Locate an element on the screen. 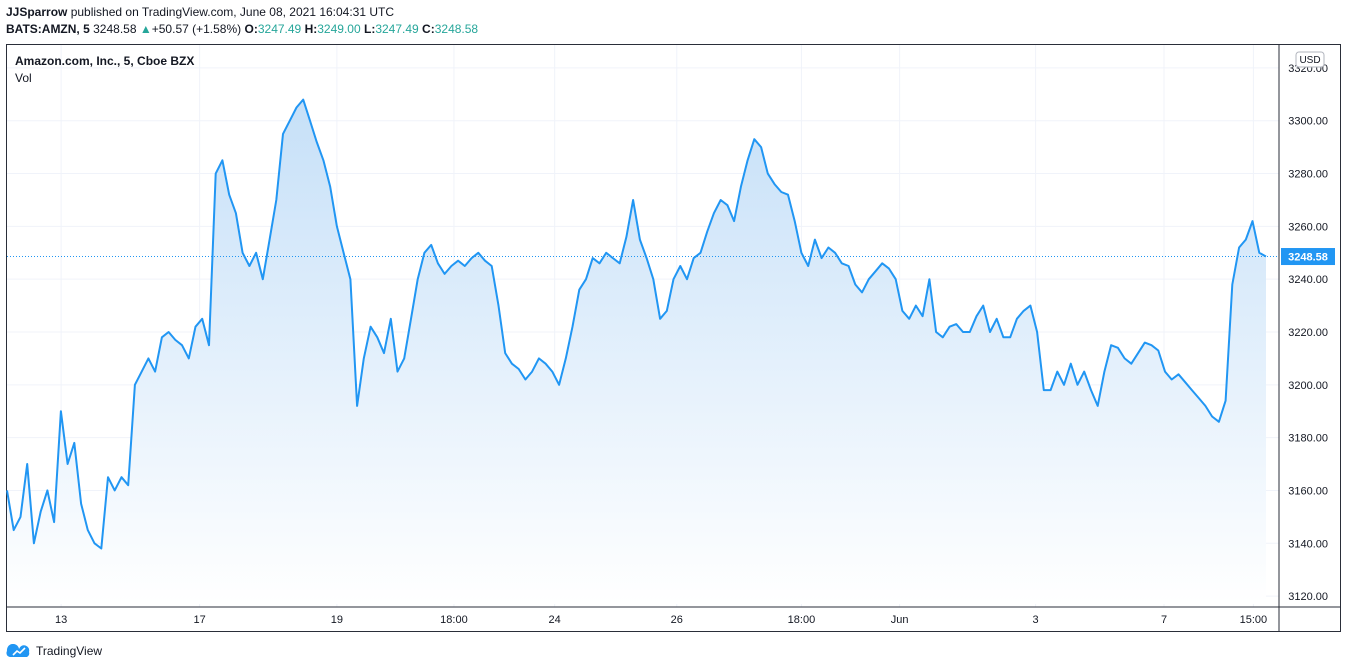 The width and height of the screenshot is (1348, 670). x-tick-label: 17 is located at coordinates (200, 620).